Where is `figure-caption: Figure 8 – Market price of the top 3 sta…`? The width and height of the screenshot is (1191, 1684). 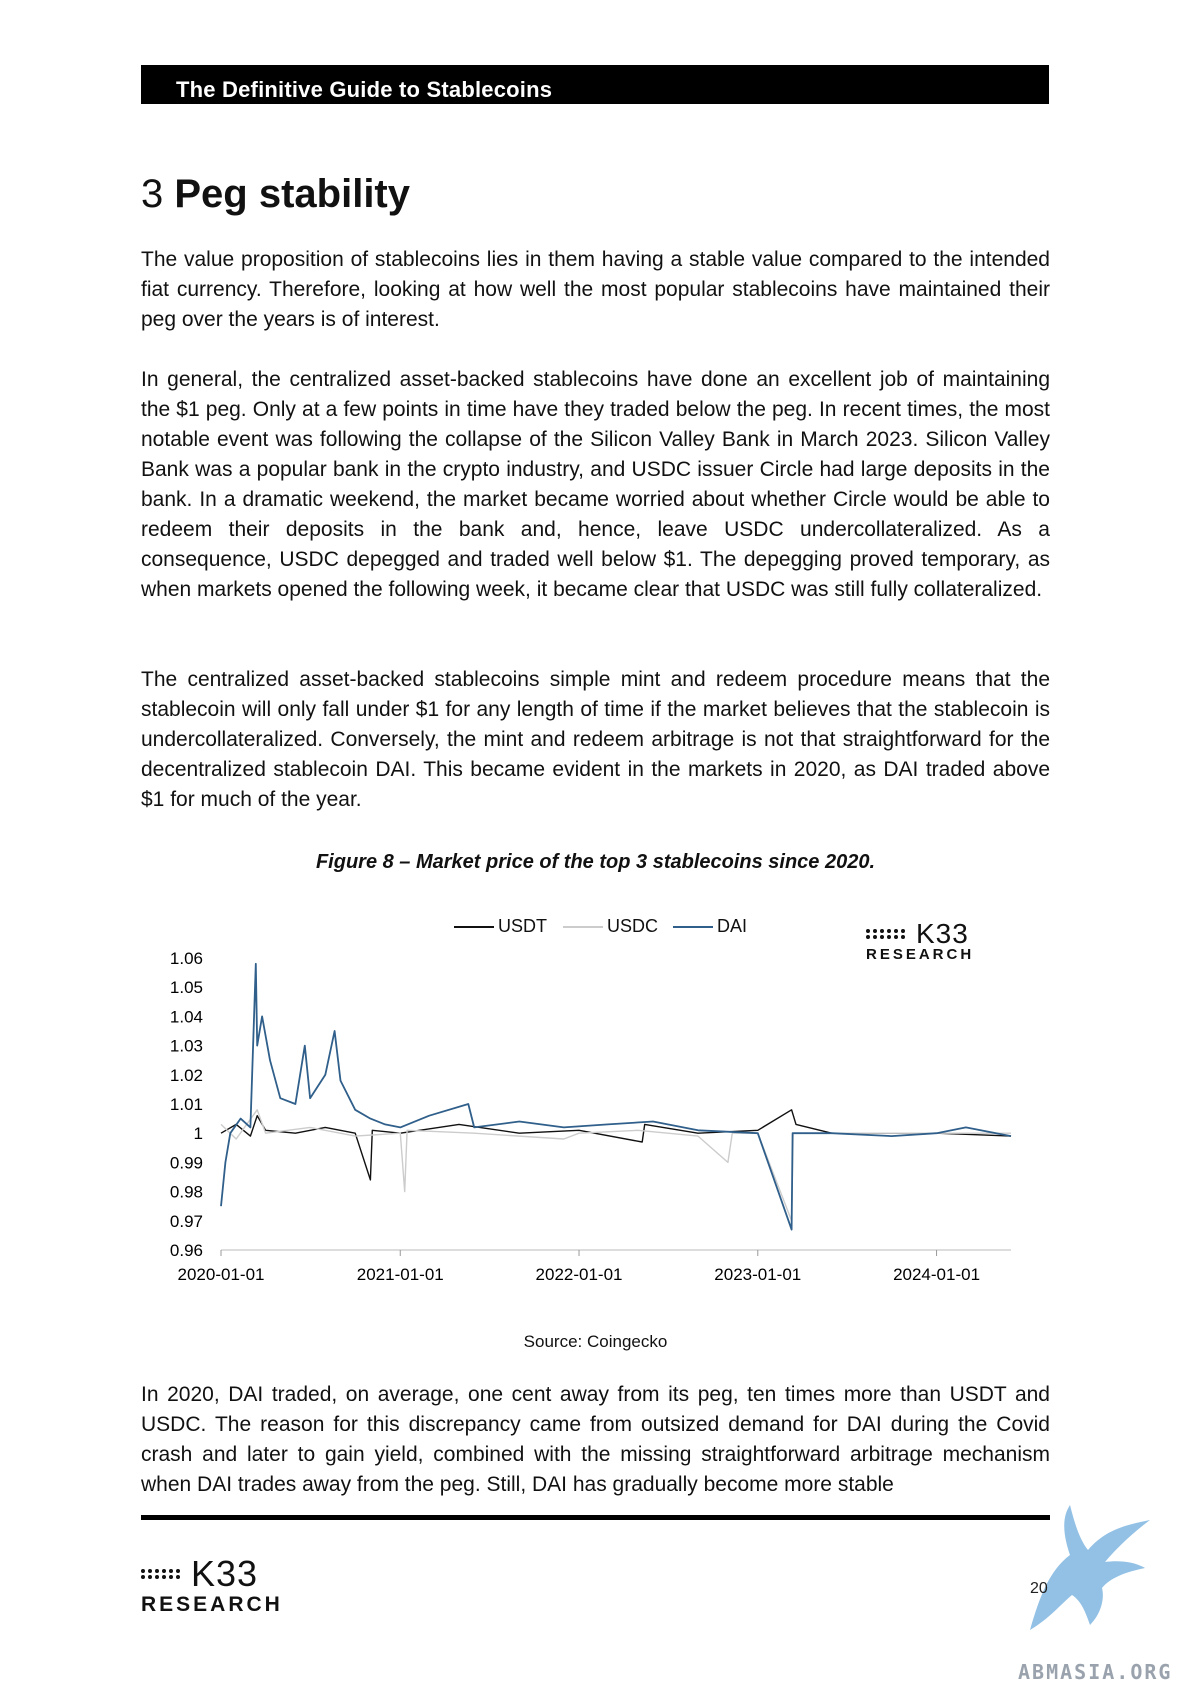
figure-caption: Figure 8 – Market price of the top 3 sta… is located at coordinates (595, 862).